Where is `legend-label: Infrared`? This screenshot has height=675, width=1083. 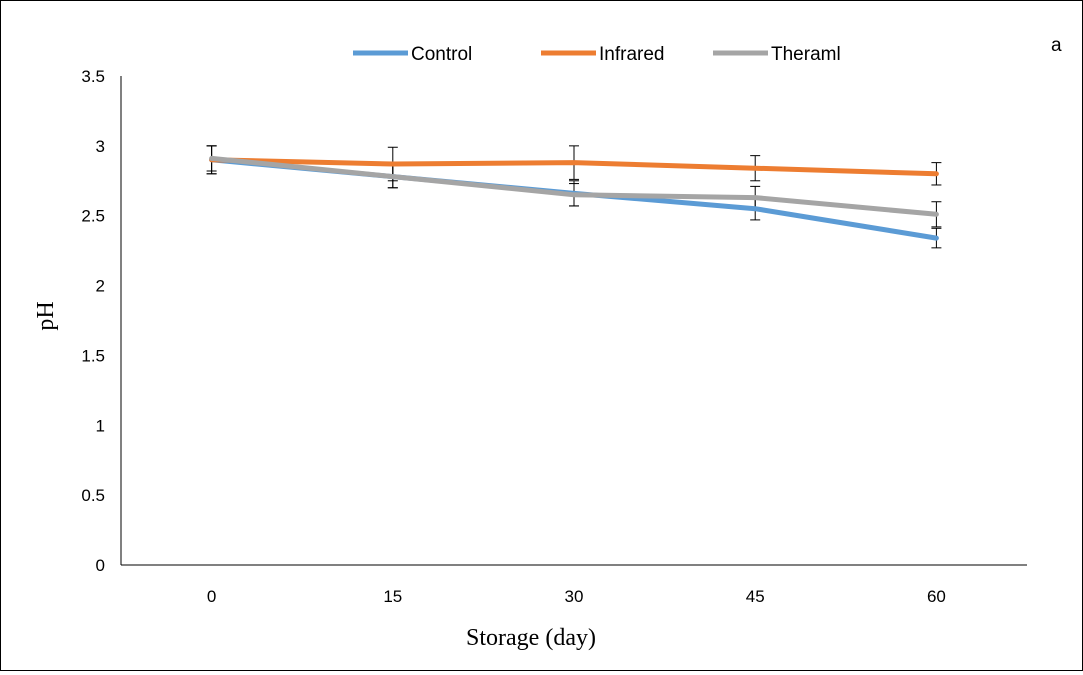
legend-label: Infrared is located at coordinates (631, 54).